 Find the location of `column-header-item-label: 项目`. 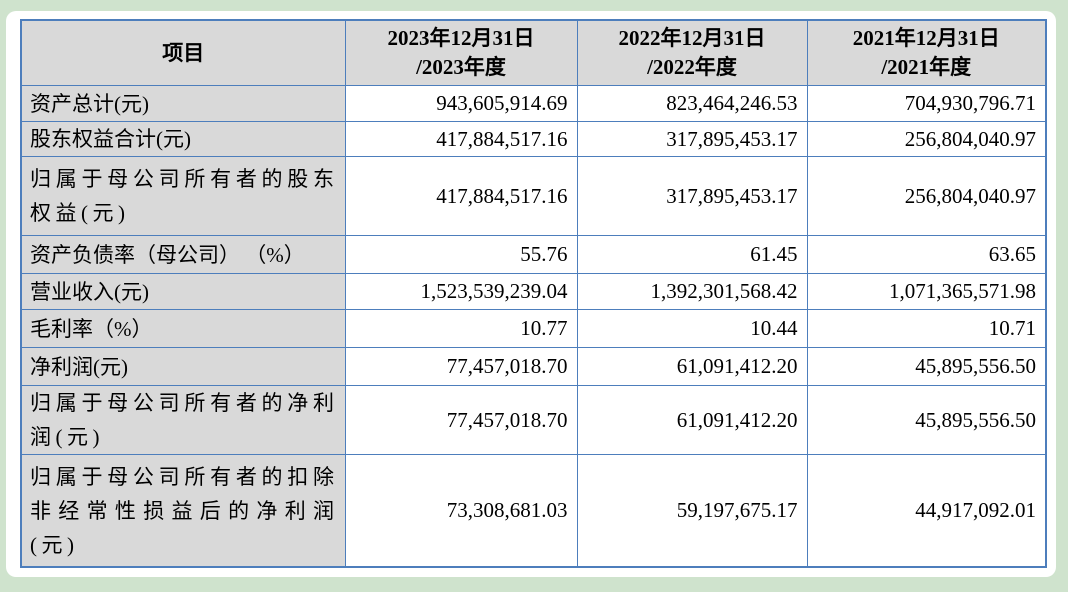

column-header-item-label: 项目 is located at coordinates (183, 52).